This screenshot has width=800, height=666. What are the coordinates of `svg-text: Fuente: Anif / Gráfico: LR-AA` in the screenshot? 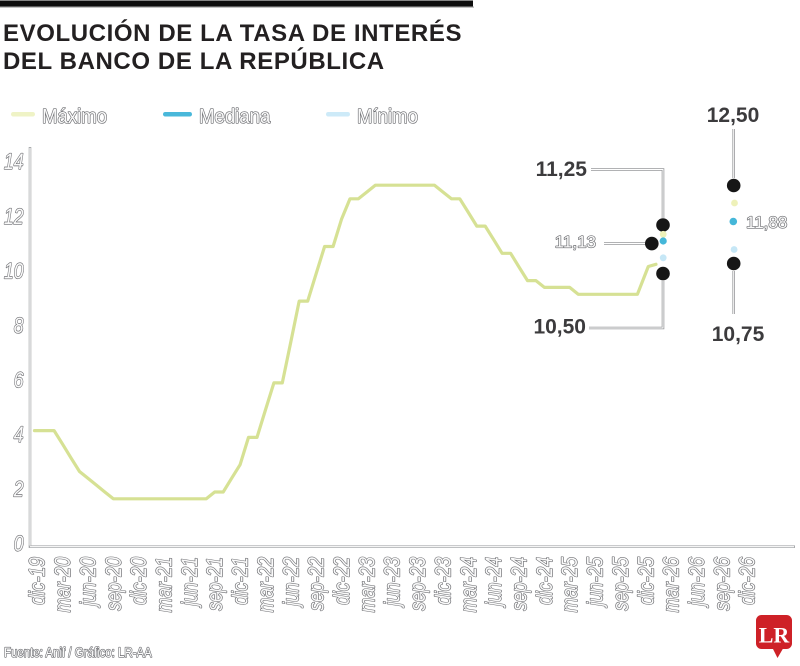 It's located at (78, 652).